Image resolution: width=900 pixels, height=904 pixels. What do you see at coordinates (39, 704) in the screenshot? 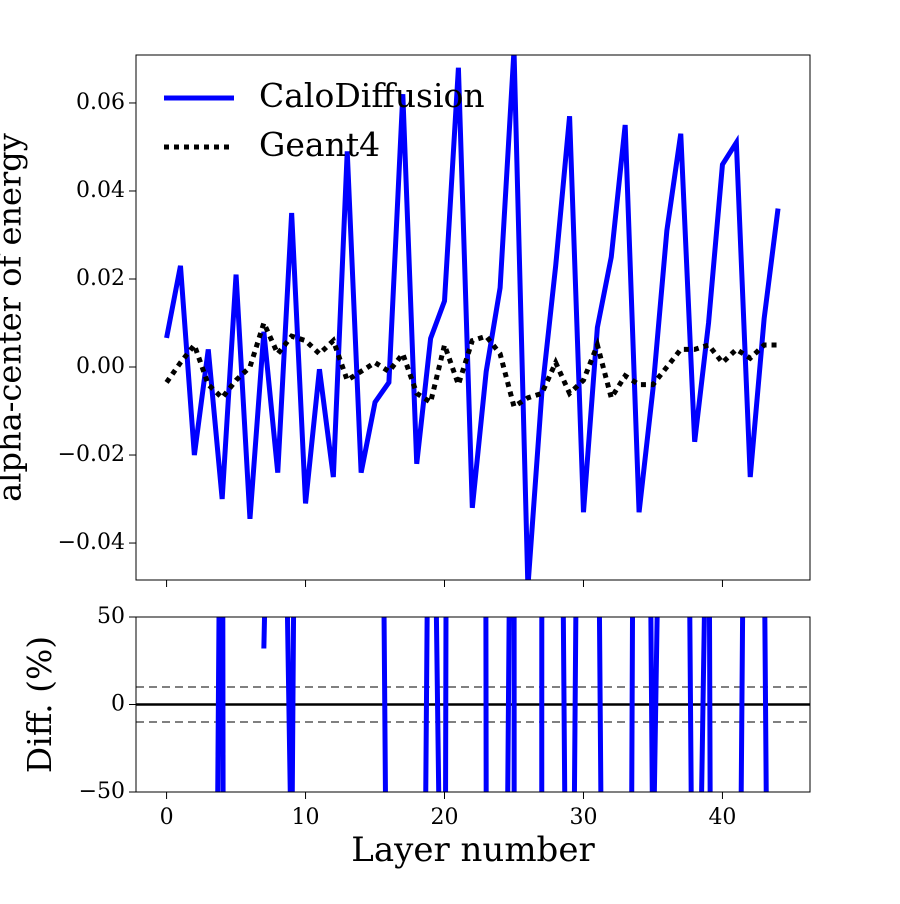
I see `y-axis-label: Diff. (%)` at bounding box center [39, 704].